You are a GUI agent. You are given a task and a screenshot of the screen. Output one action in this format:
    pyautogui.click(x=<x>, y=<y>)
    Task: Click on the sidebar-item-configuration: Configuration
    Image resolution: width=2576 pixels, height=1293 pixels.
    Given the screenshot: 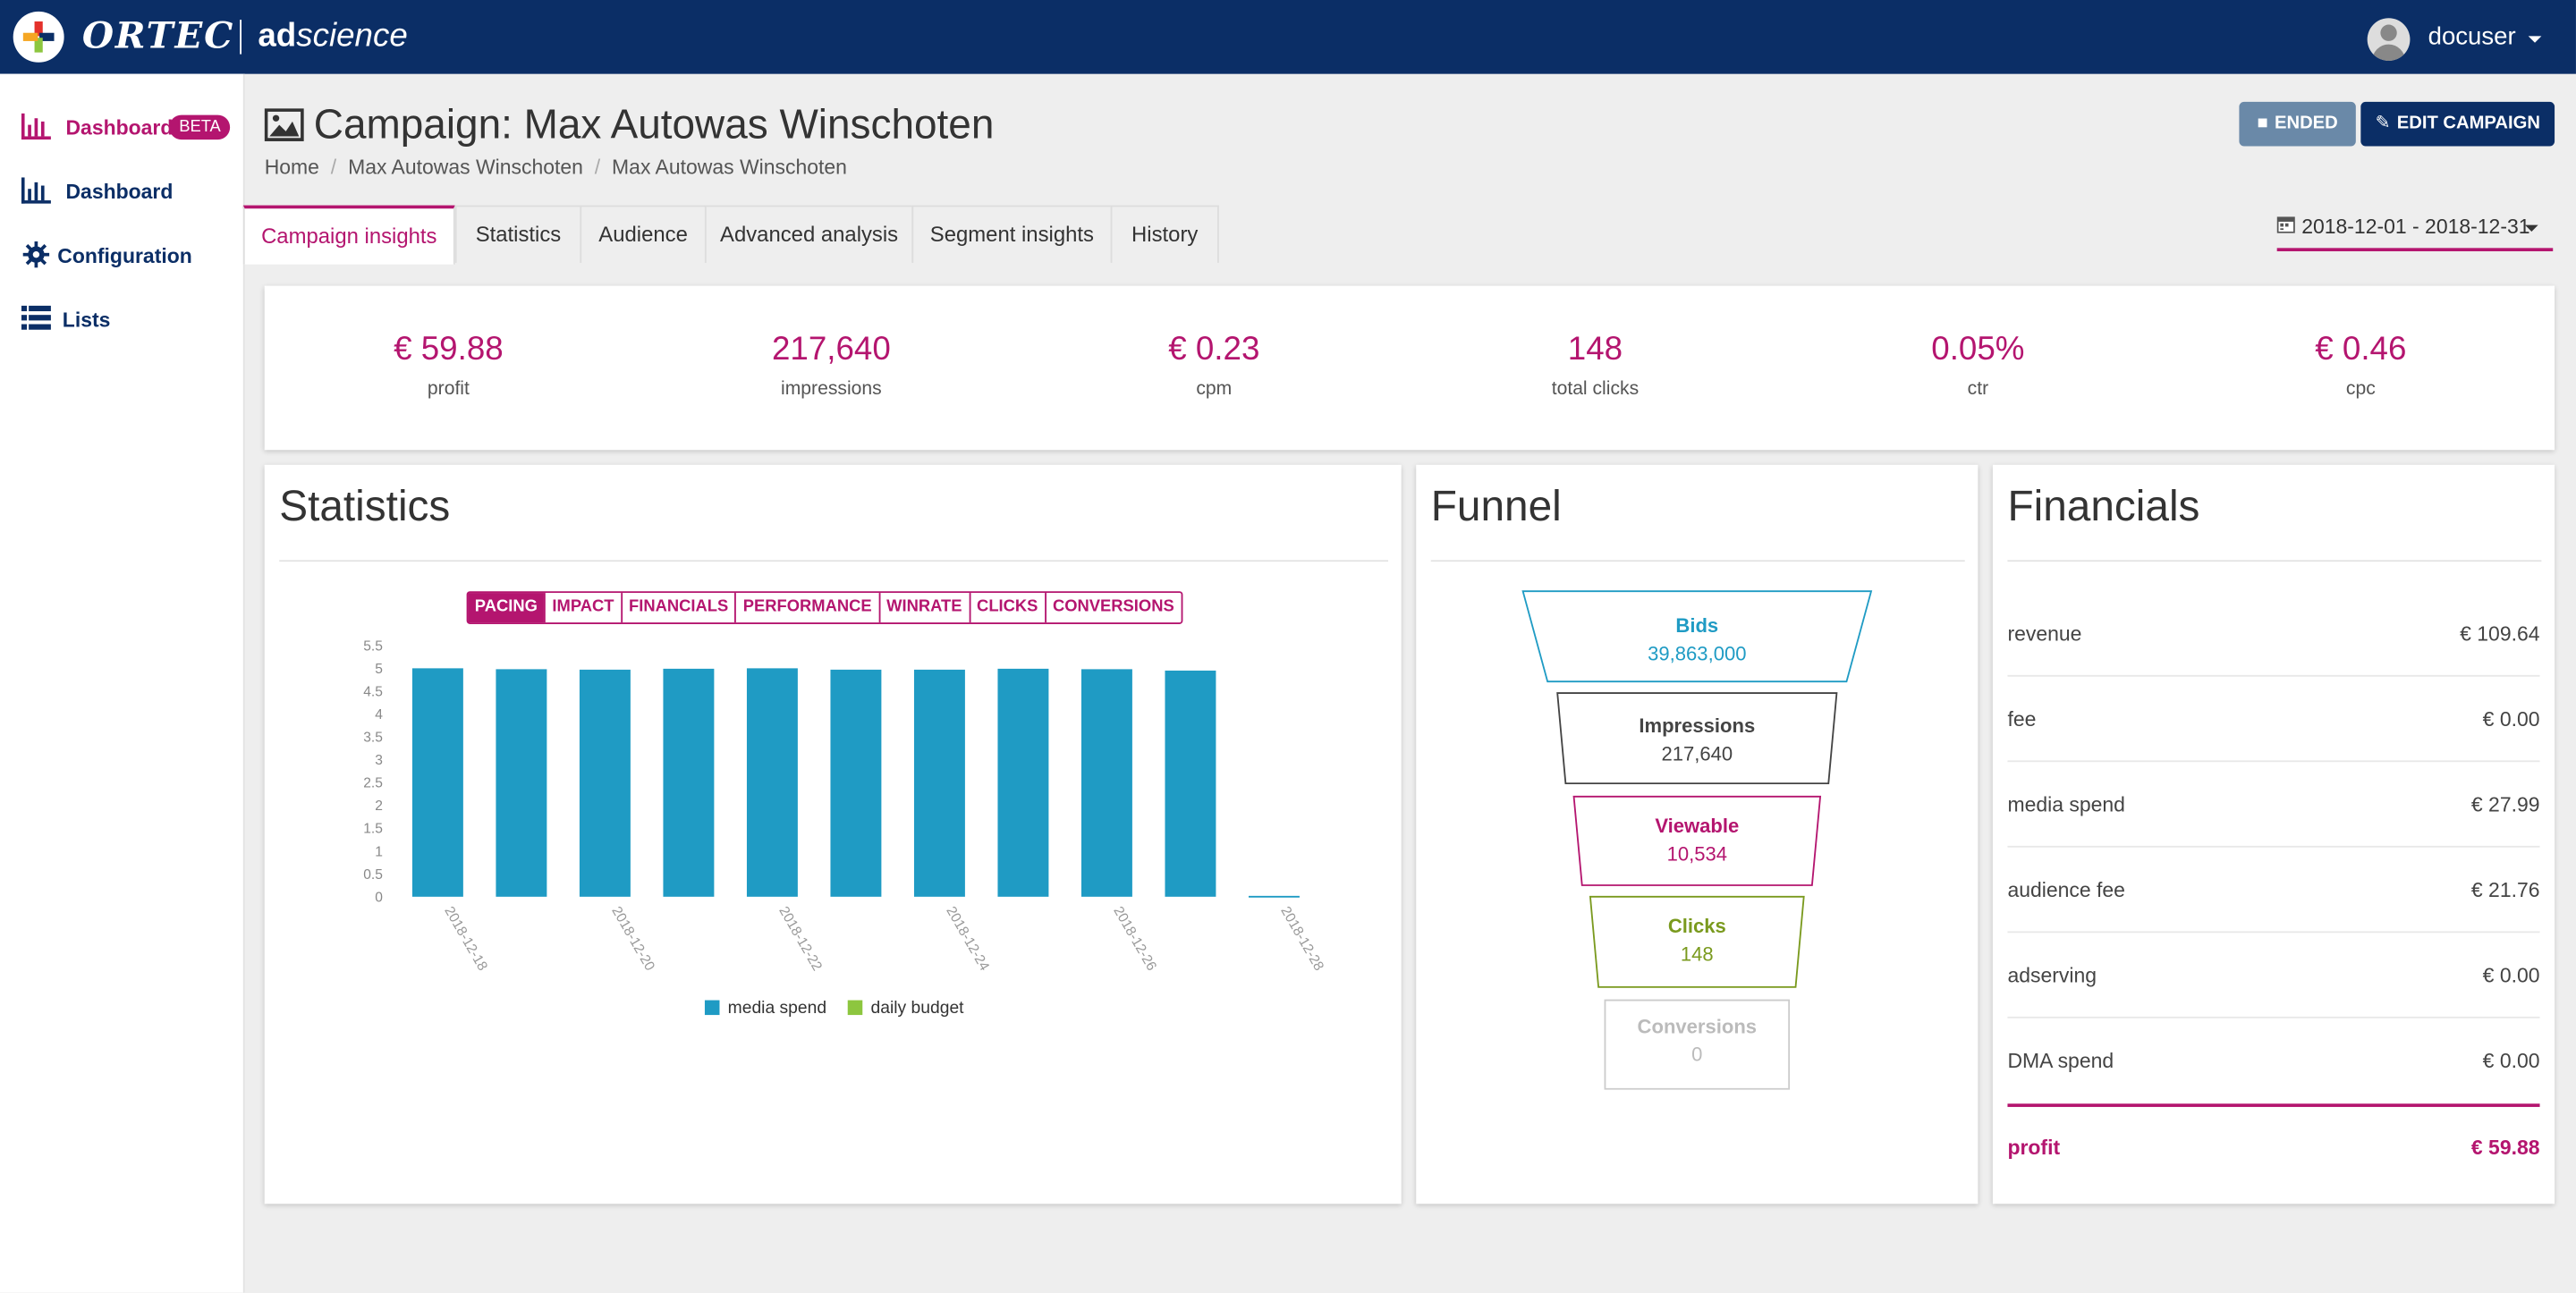 What is the action you would take?
    pyautogui.click(x=121, y=255)
    